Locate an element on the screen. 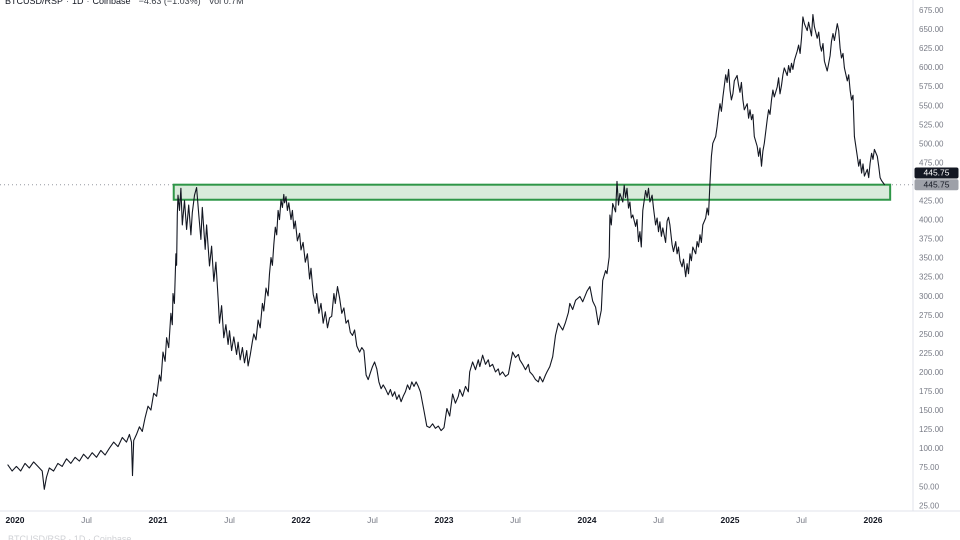 This screenshot has height=540, width=960. price-tick-label: 300.00 is located at coordinates (931, 296).